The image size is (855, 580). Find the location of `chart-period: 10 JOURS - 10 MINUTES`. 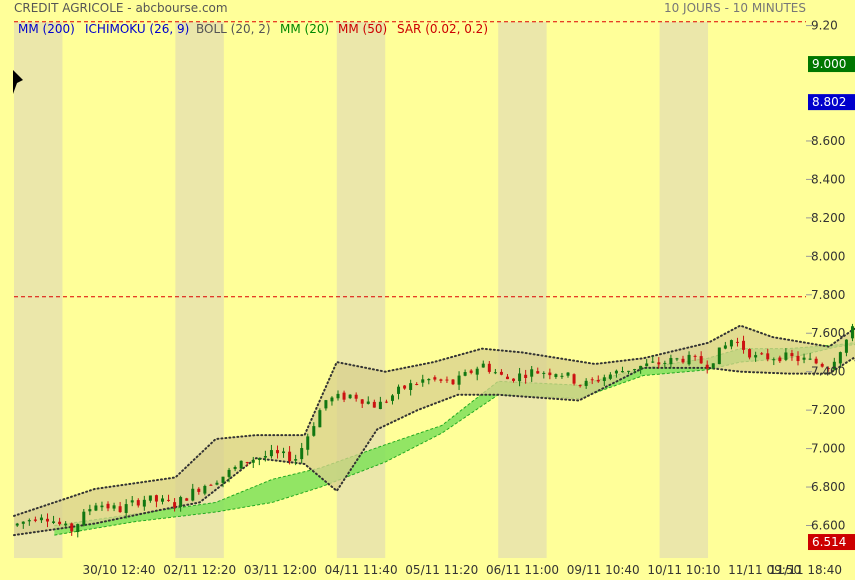

chart-period: 10 JOURS - 10 MINUTES is located at coordinates (735, 8).